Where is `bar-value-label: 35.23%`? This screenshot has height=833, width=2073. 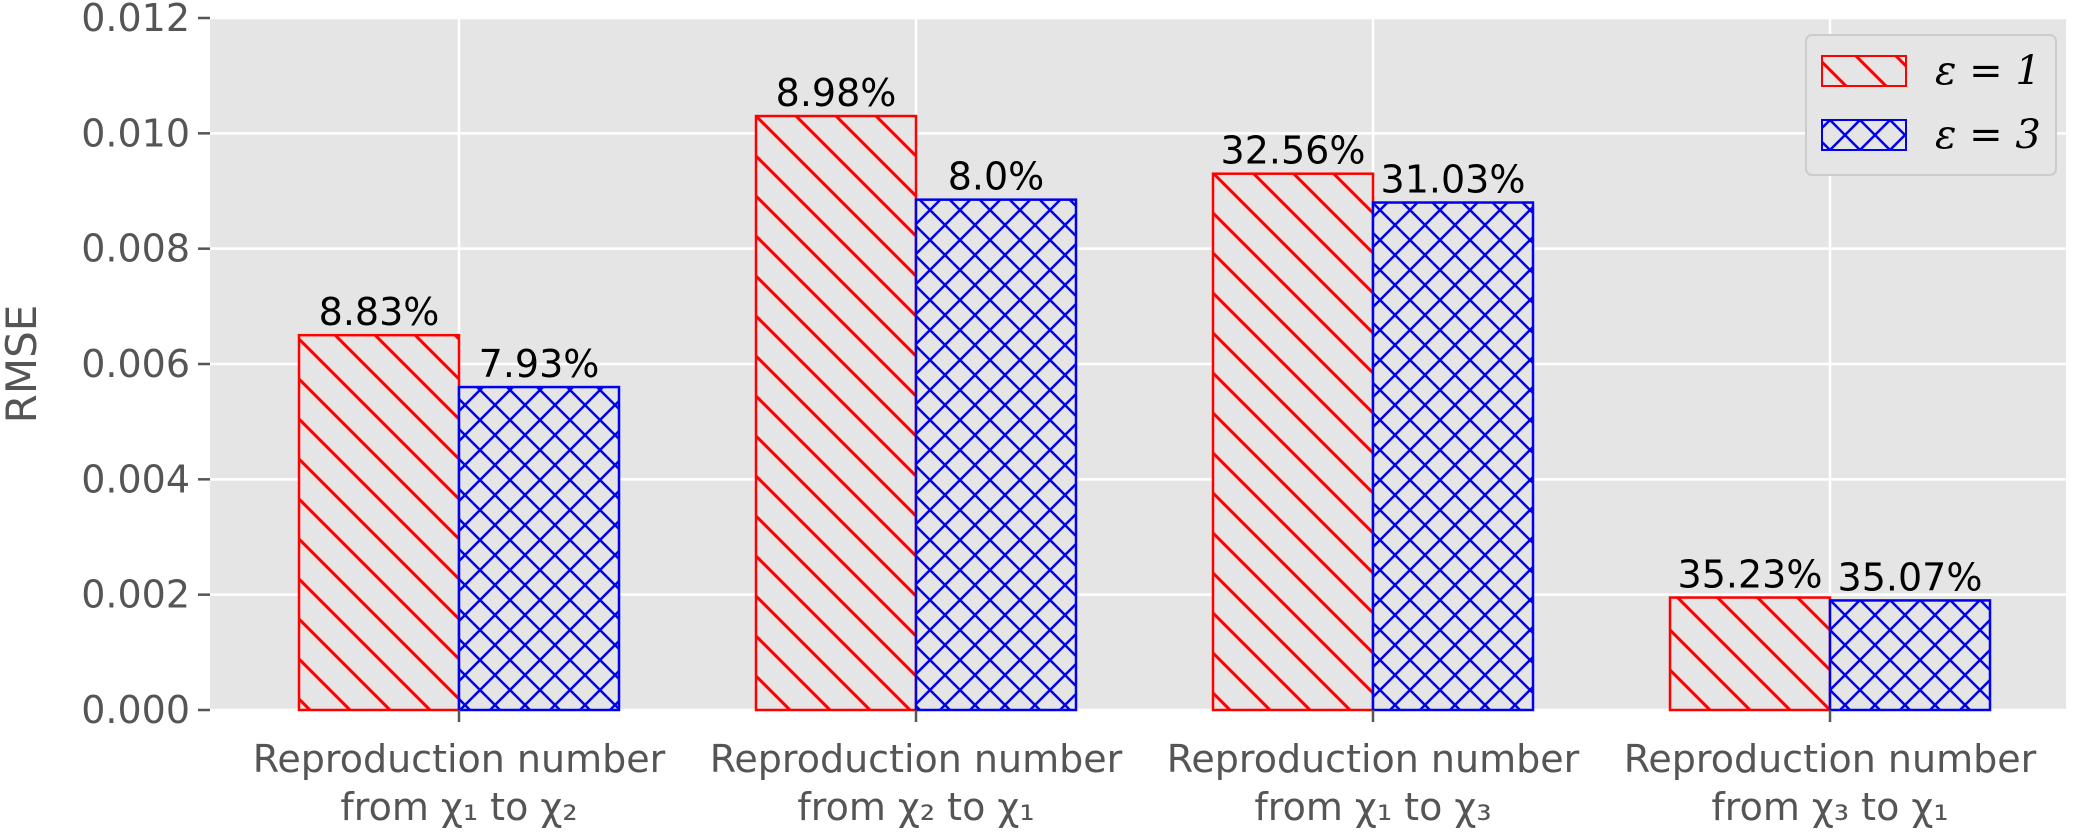
bar-value-label: 35.23% is located at coordinates (1750, 575).